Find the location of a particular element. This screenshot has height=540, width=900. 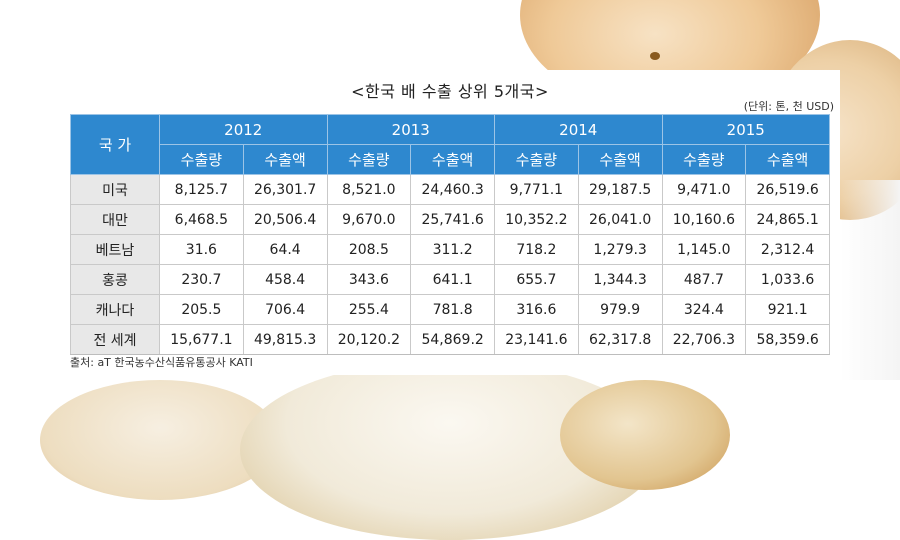

value-cell: 9,670.0 is located at coordinates (369, 219).